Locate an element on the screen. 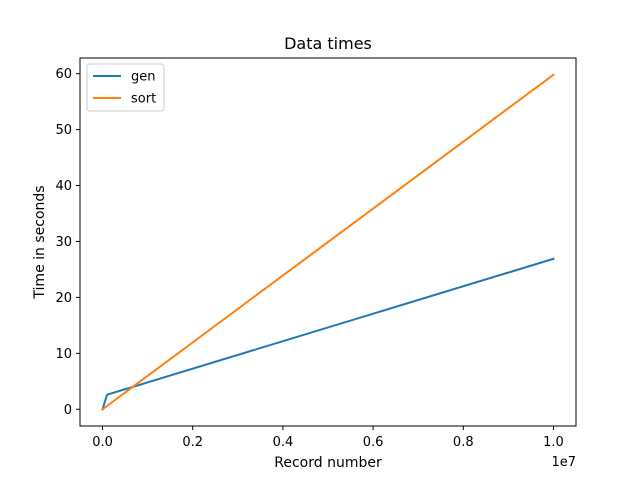 The height and width of the screenshot is (480, 640). x-axis-offset-text: 1e7 is located at coordinates (563, 462).